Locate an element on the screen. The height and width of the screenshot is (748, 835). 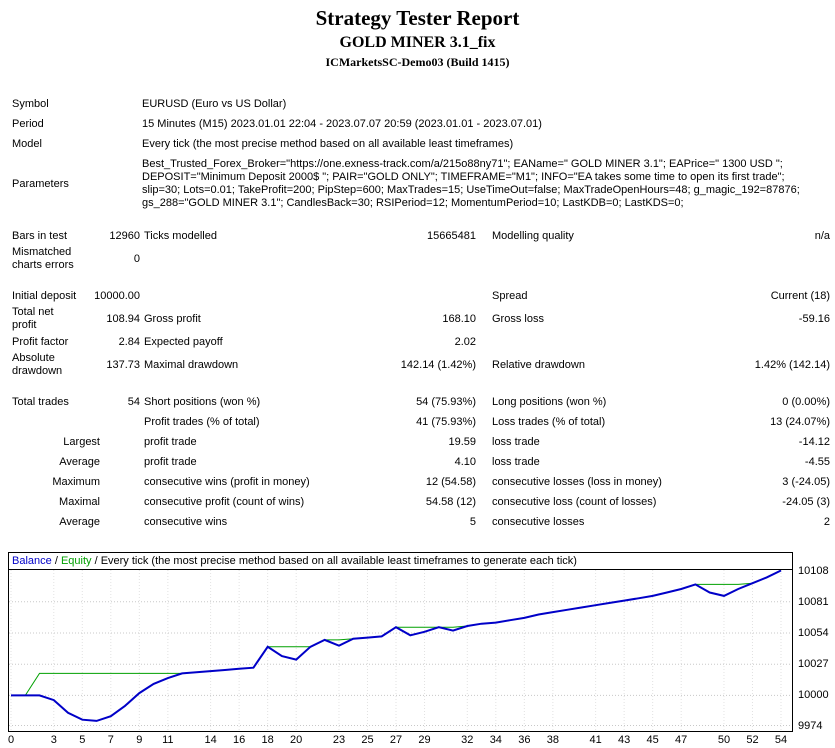
legend-balance-label: Balance is located at coordinates (32, 561).